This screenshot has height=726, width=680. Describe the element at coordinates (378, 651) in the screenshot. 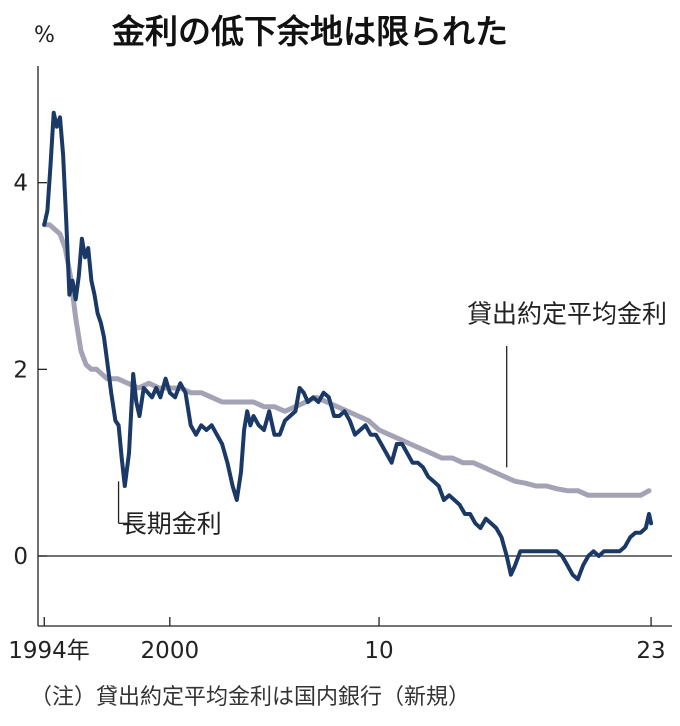

I see `x-tick-label: 10` at that location.